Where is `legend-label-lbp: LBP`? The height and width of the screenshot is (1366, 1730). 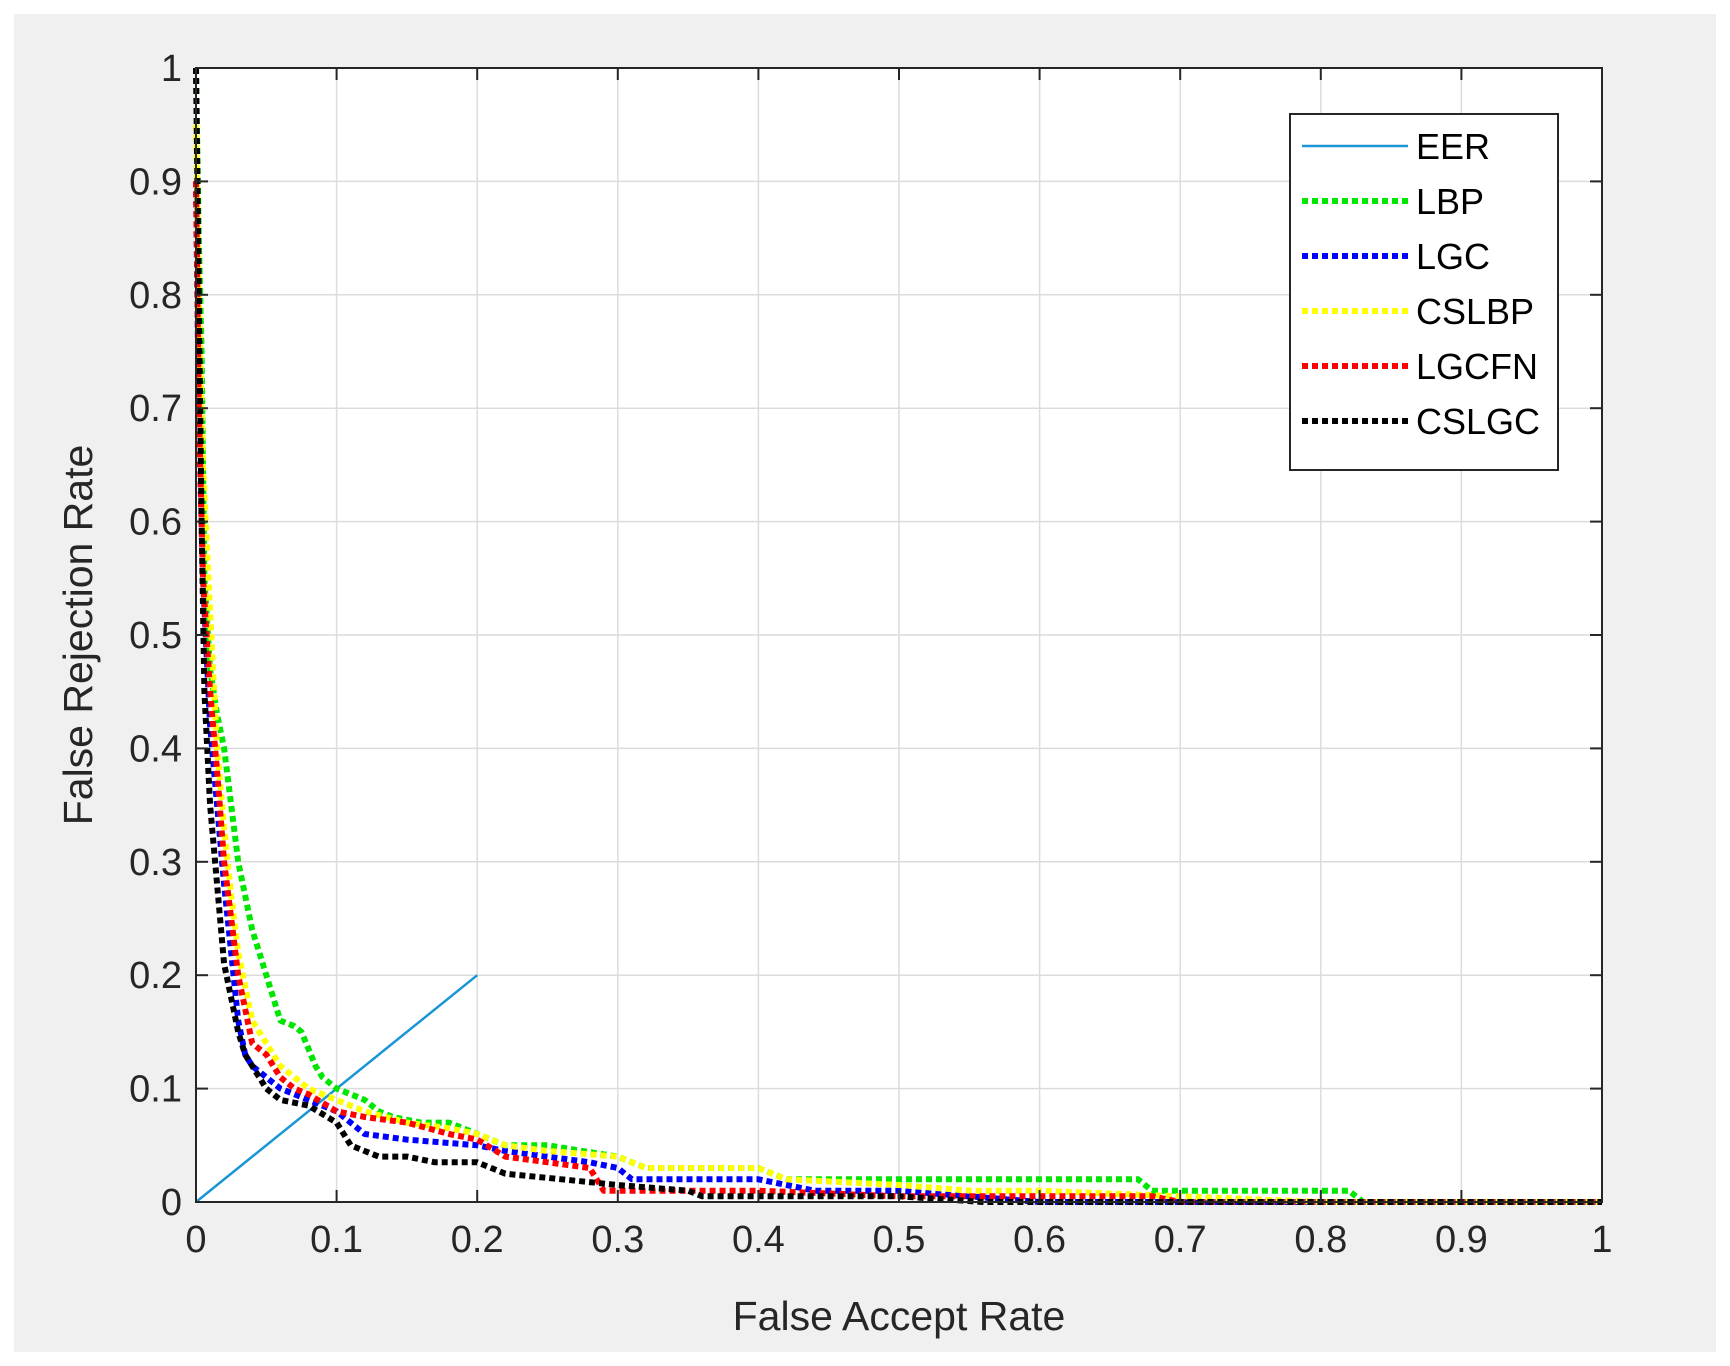
legend-label-lbp: LBP is located at coordinates (1450, 201).